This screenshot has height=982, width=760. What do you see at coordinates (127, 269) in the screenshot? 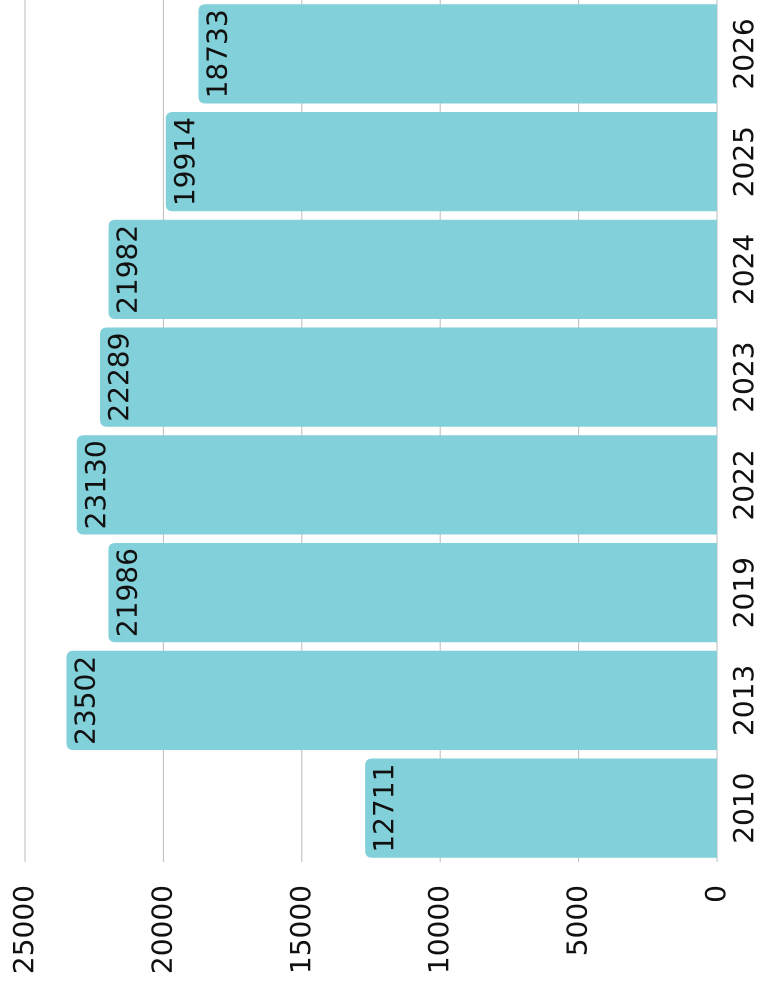
I see `value-label: 21982` at bounding box center [127, 269].